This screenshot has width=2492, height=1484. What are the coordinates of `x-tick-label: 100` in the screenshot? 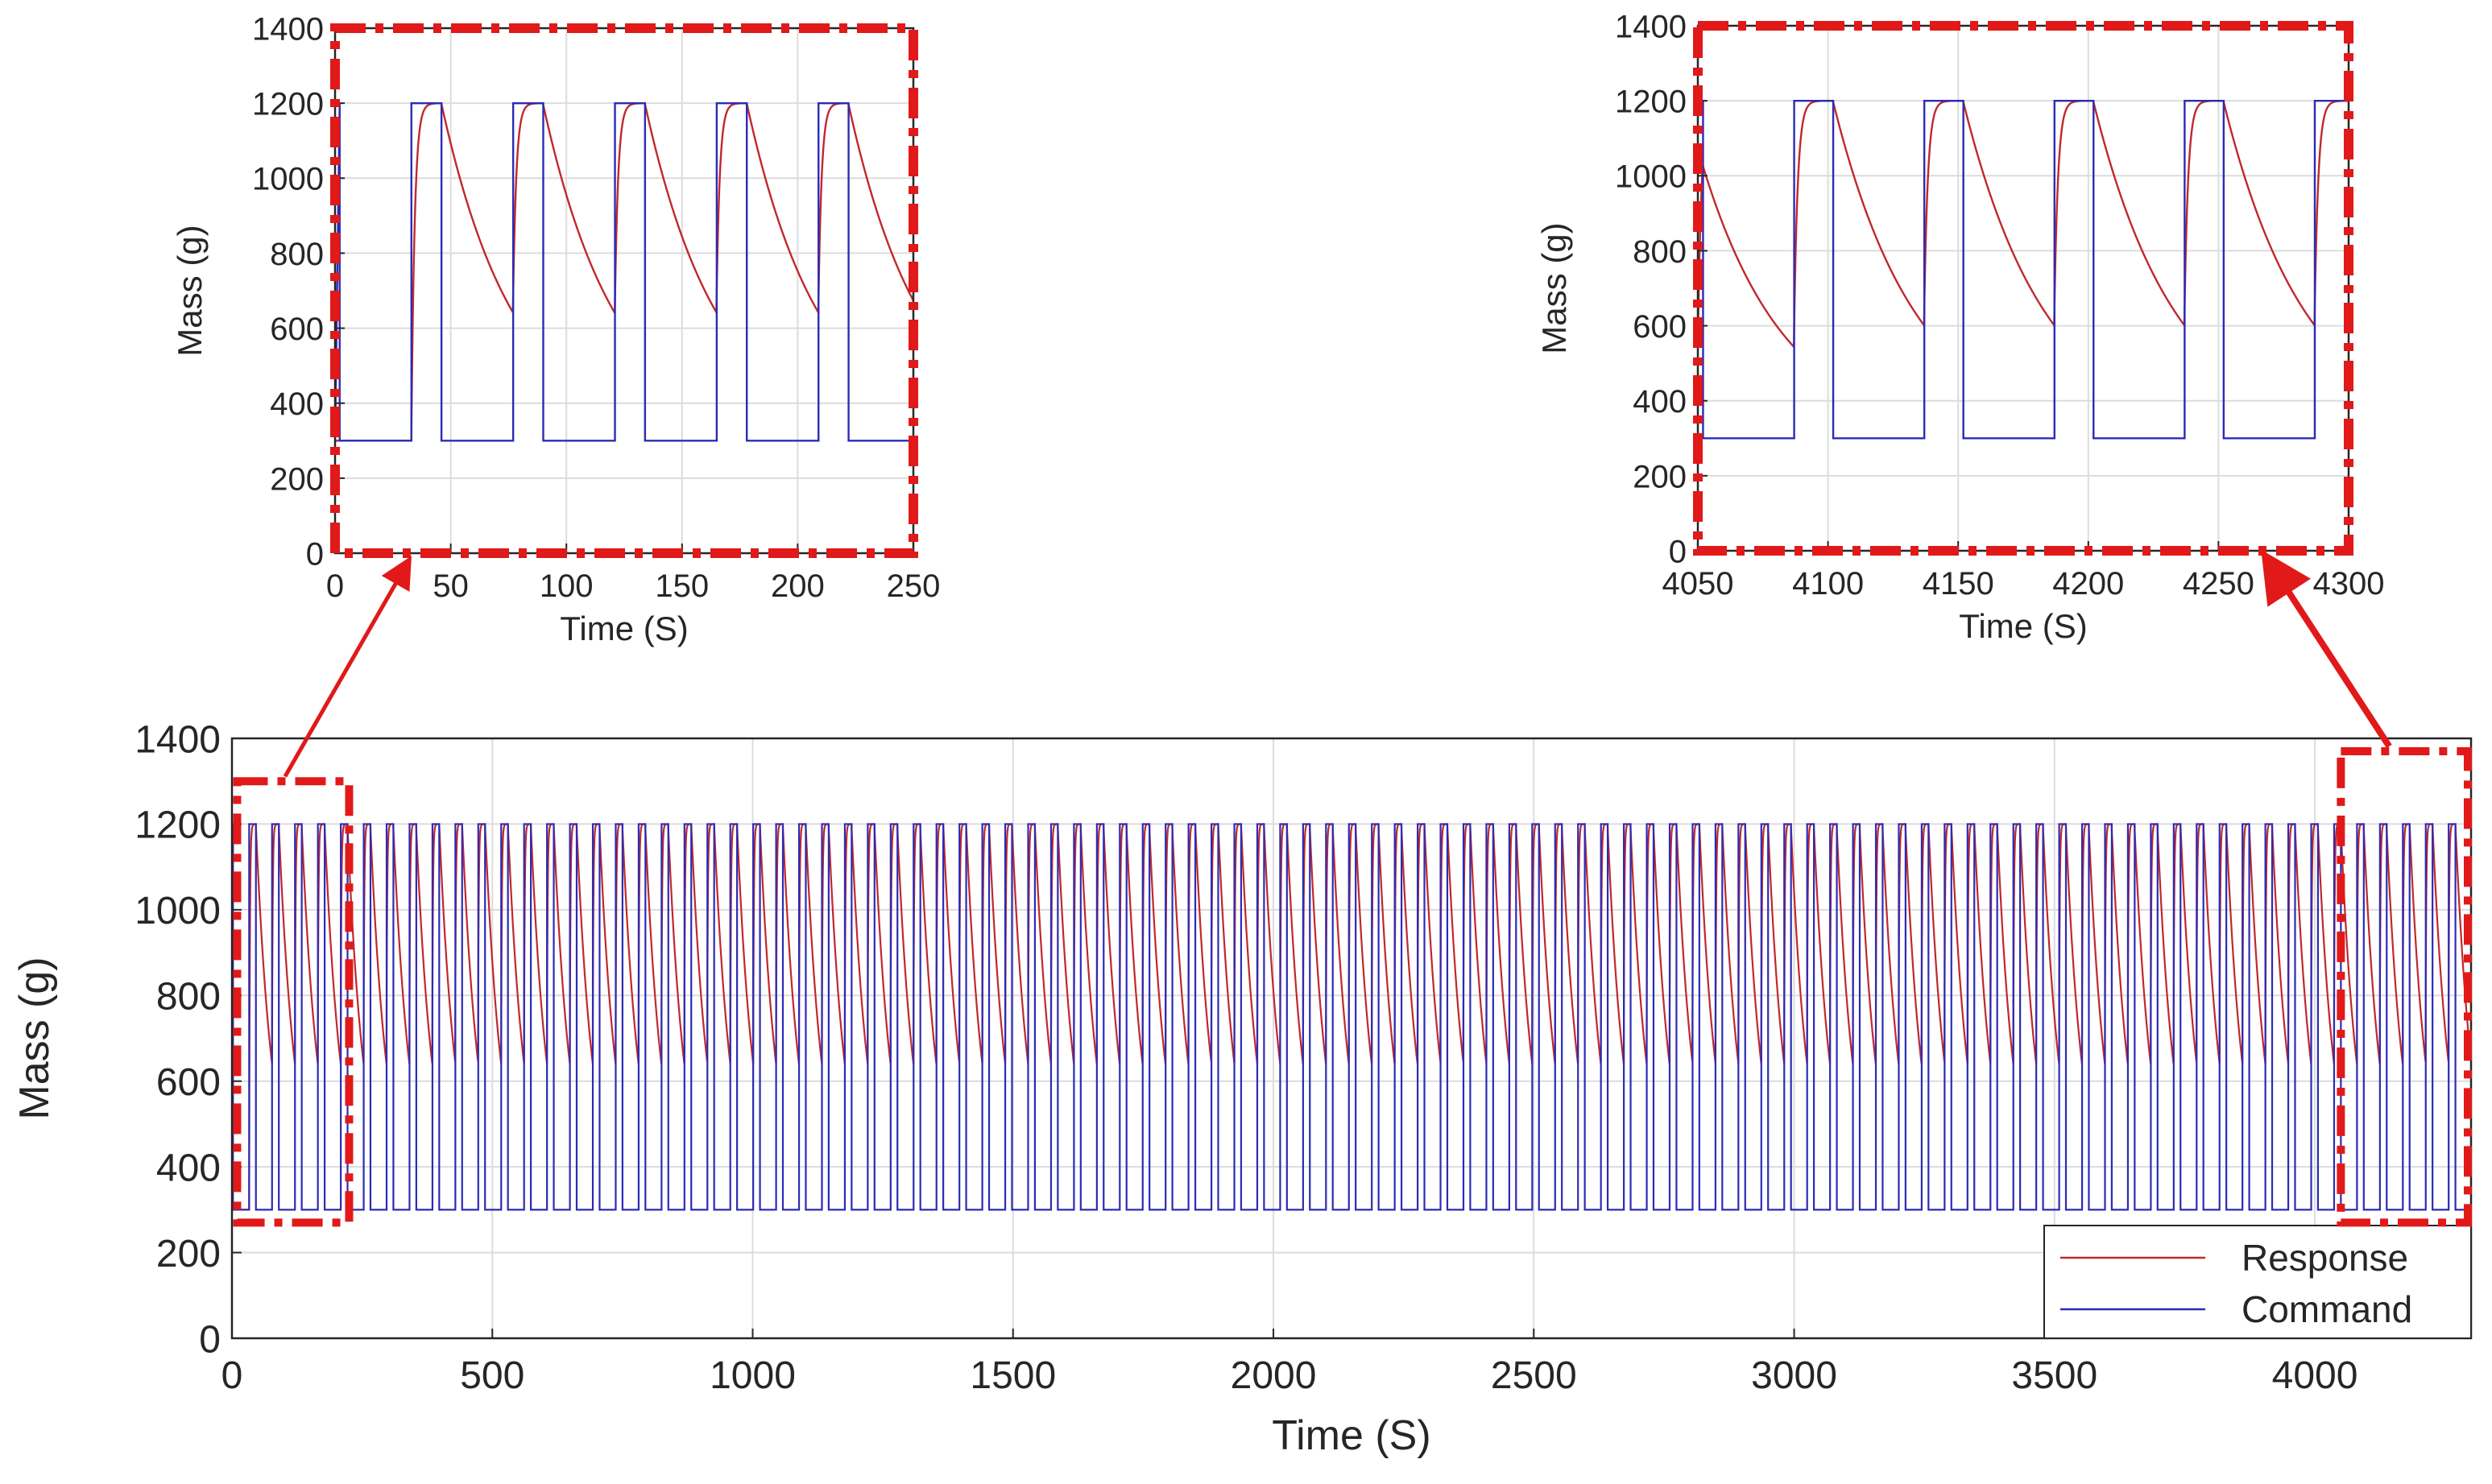 It's located at (567, 586).